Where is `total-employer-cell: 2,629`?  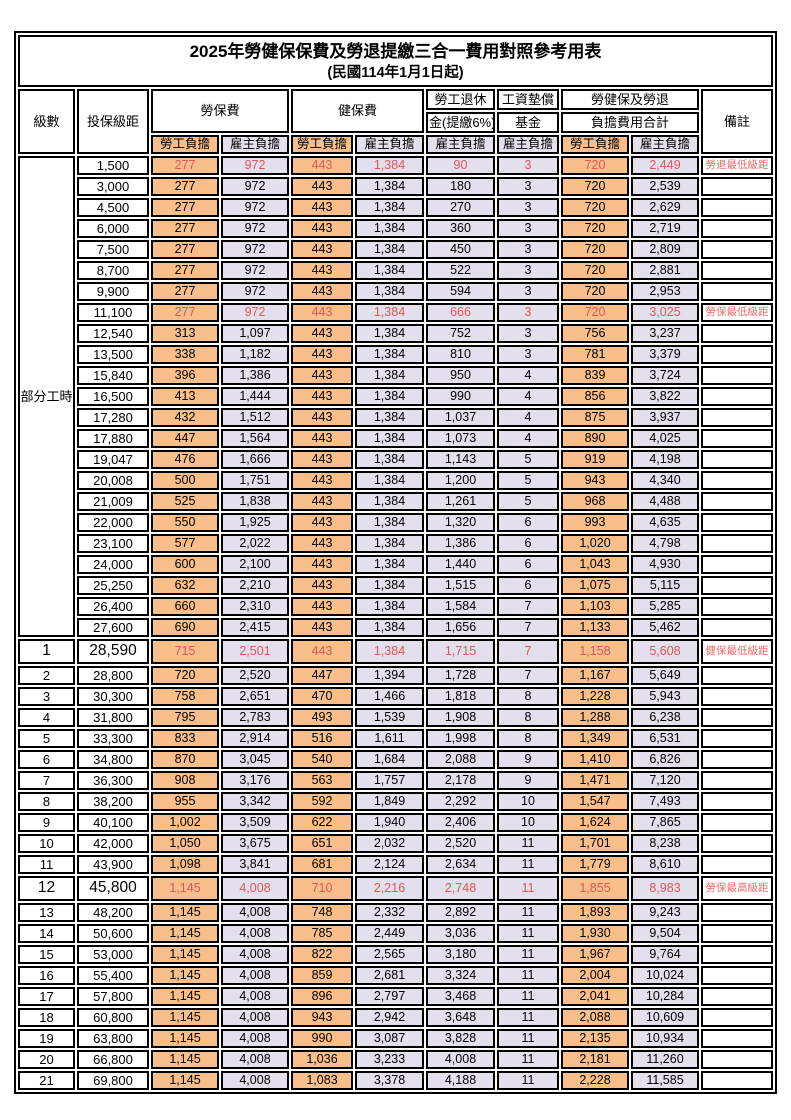
total-employer-cell: 2,629 is located at coordinates (665, 208).